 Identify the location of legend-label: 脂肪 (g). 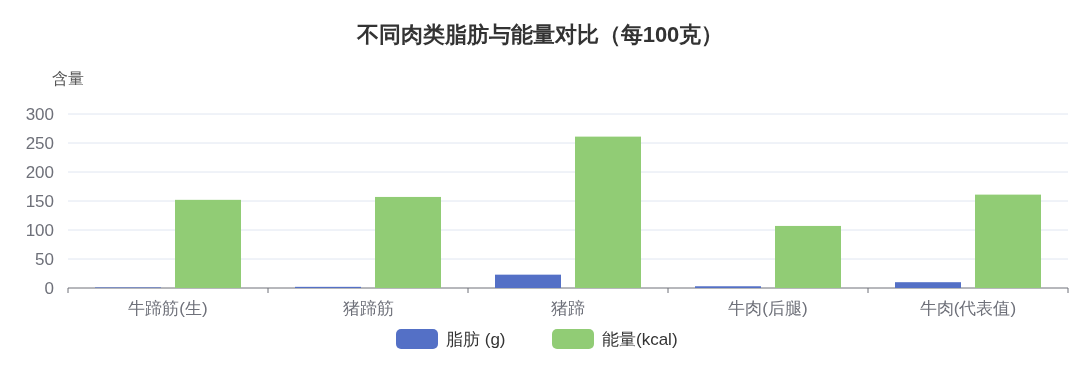
(476, 339).